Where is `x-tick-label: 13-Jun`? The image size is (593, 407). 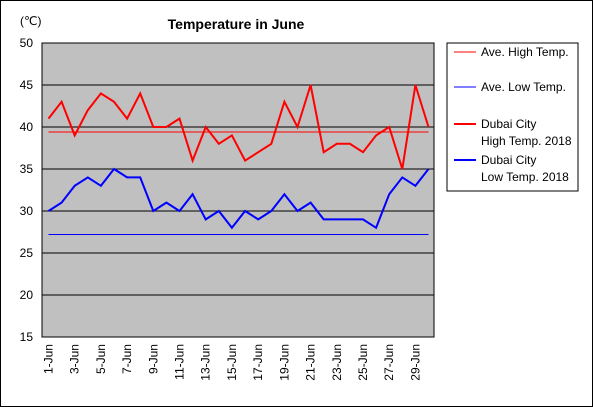 x-tick-label: 13-Jun is located at coordinates (206, 362).